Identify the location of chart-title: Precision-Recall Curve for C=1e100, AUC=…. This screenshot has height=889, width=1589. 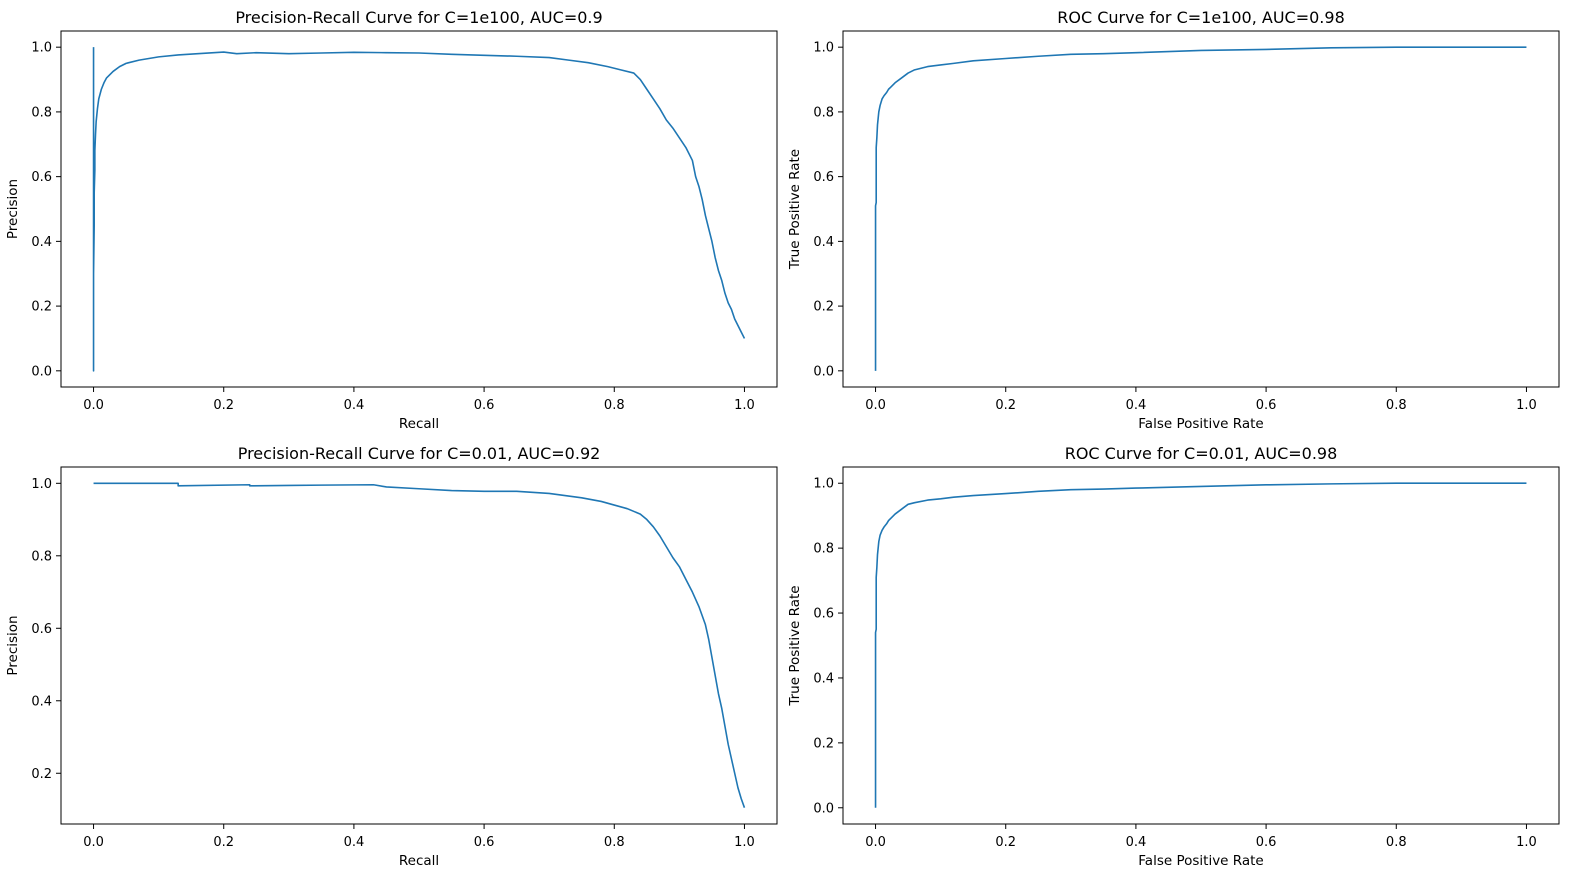
(418, 17).